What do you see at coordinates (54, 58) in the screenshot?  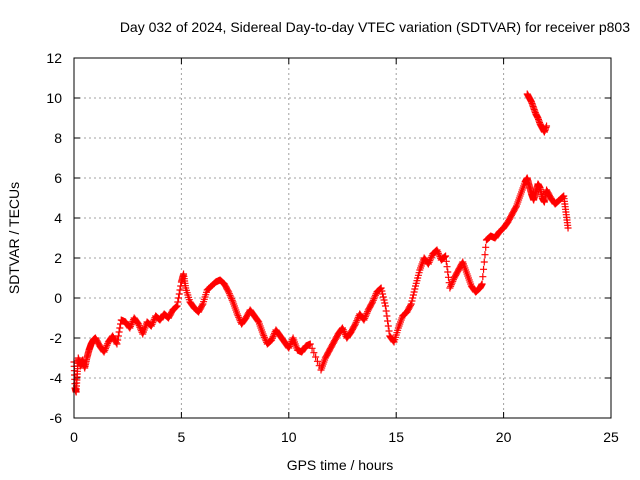 I see `y-tick-label: 12` at bounding box center [54, 58].